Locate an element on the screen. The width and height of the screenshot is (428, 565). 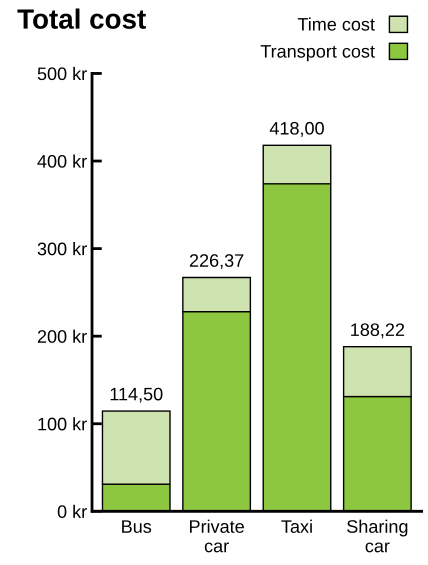
legend-label: Transport cost is located at coordinates (317, 53).